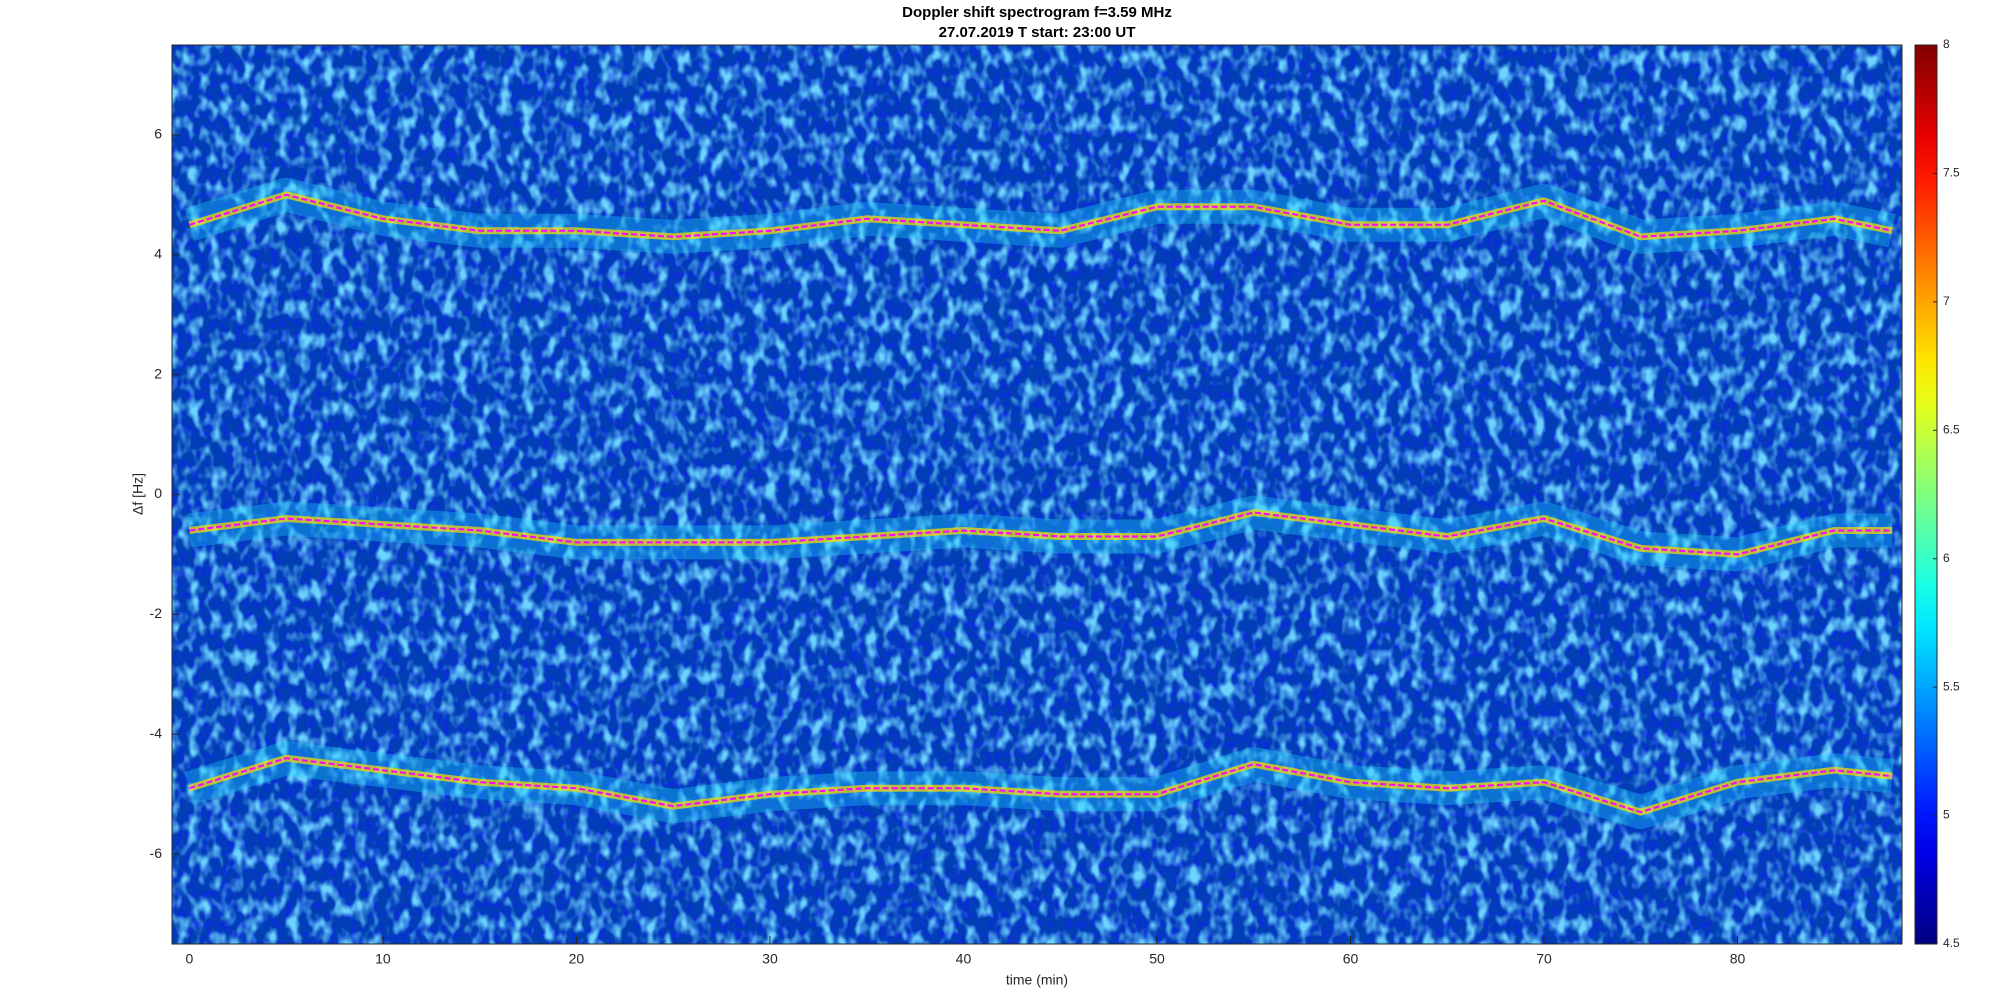 The width and height of the screenshot is (2000, 1003). I want to click on x-tick-label: 50, so click(1157, 959).